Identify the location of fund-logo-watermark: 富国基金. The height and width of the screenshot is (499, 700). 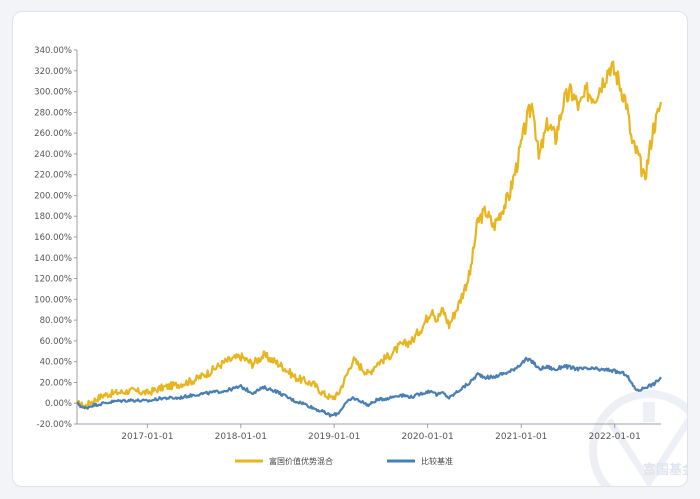
(638, 438).